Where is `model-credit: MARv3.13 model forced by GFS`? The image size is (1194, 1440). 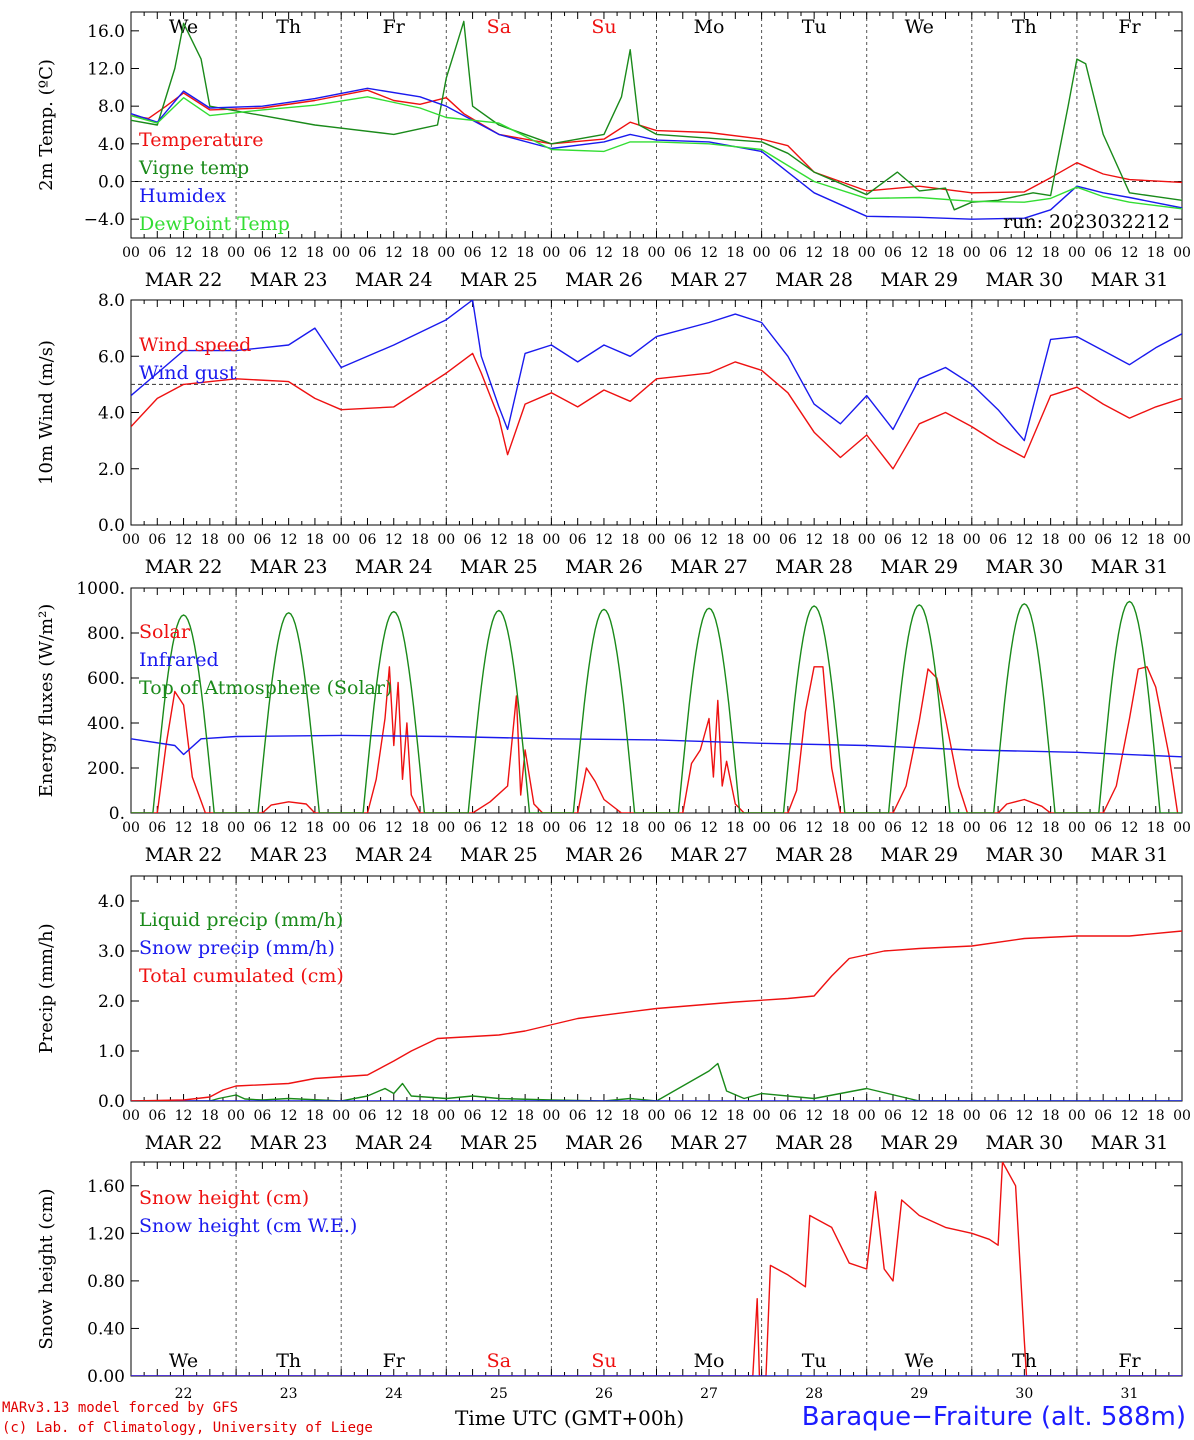
model-credit: MARv3.13 model forced by GFS is located at coordinates (120, 1408).